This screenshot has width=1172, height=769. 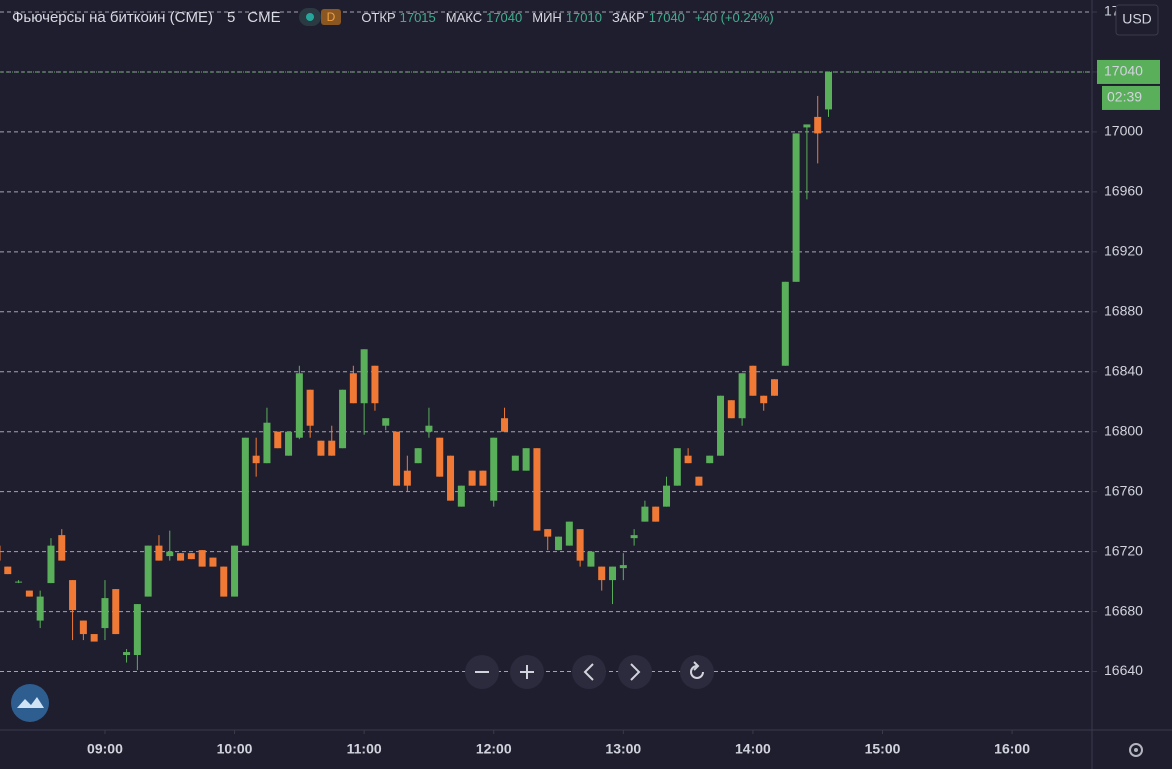 I want to click on symbol-title: Фьючерсы на биткоин (CME), so click(x=112, y=17).